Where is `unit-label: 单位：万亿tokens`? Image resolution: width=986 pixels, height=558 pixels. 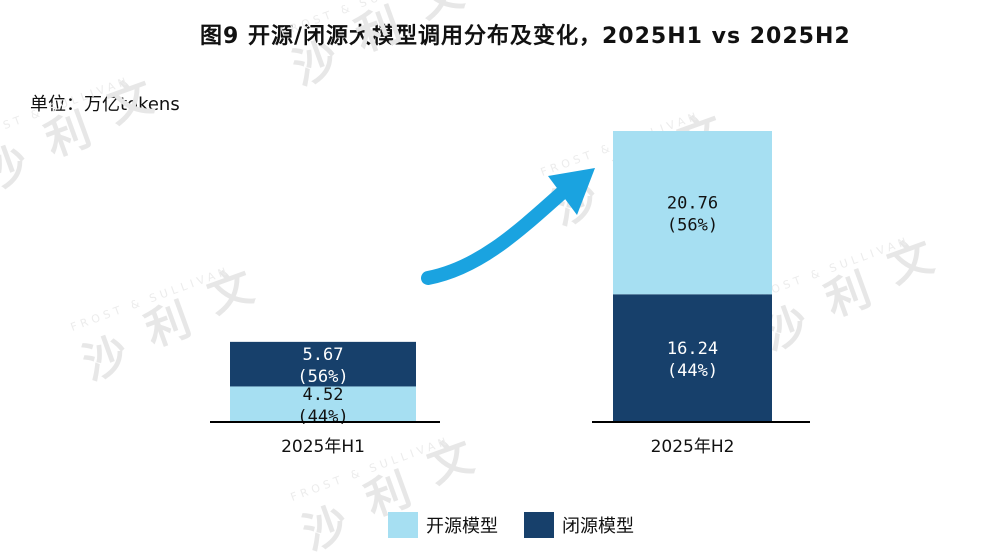
unit-label: 单位：万亿tokens is located at coordinates (105, 104).